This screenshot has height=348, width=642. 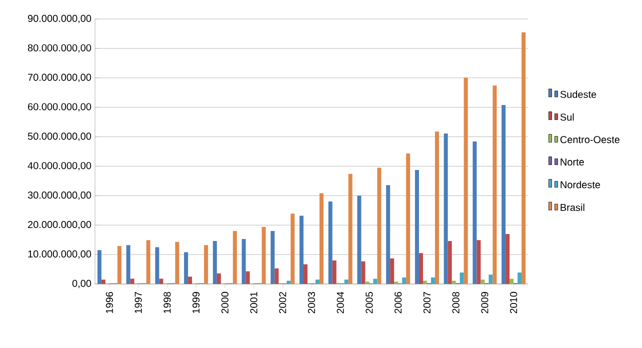 What do you see at coordinates (580, 184) in the screenshot?
I see `legend-label: Nordeste` at bounding box center [580, 184].